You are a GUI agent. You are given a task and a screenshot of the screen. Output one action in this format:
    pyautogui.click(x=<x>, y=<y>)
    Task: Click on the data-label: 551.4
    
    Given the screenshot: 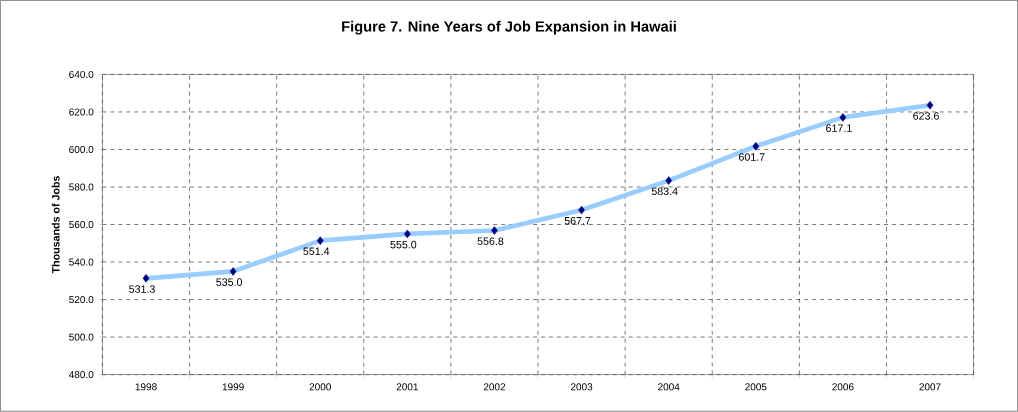 What is the action you would take?
    pyautogui.click(x=316, y=251)
    